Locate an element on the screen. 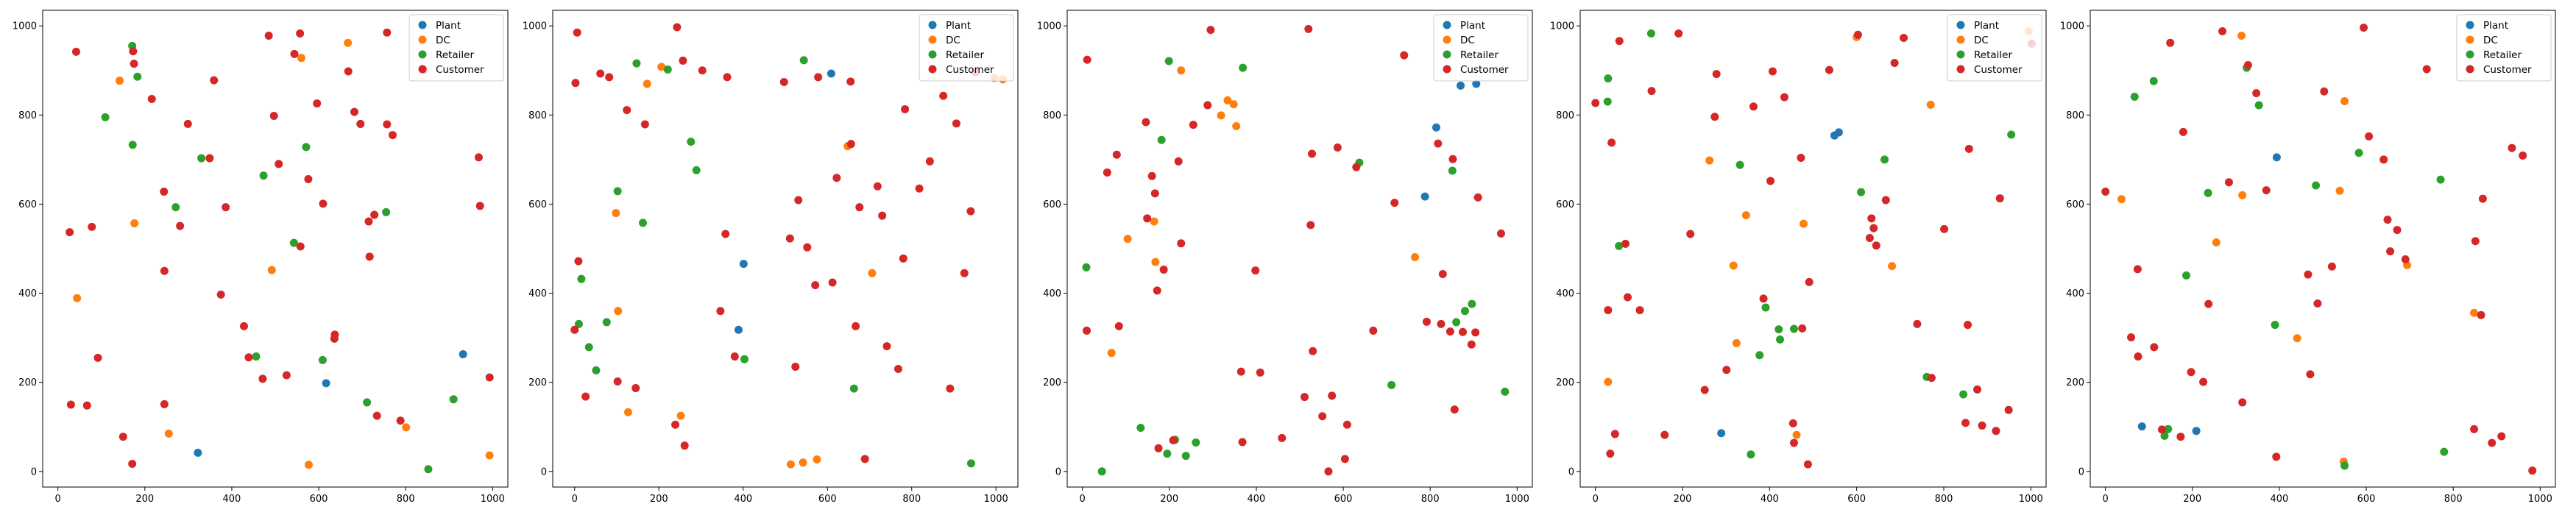  legend-marker-customer is located at coordinates (932, 70).